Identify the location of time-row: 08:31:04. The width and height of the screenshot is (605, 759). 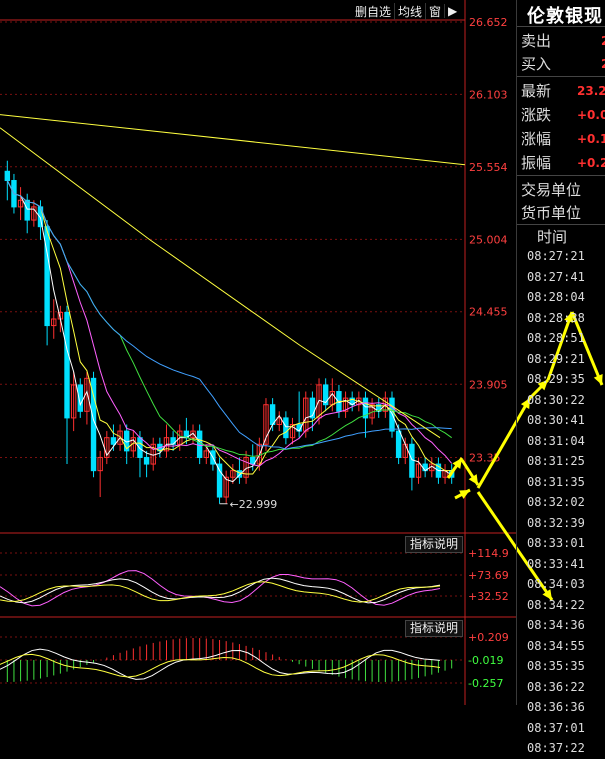
(556, 440).